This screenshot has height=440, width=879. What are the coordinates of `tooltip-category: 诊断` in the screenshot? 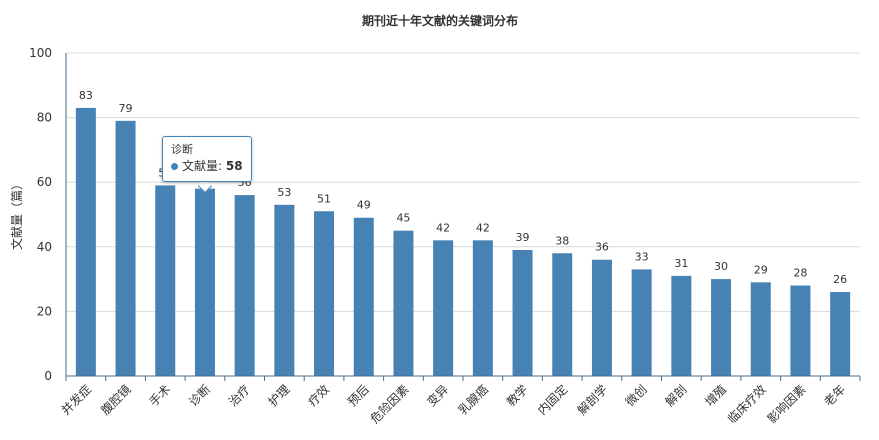 It's located at (182, 149).